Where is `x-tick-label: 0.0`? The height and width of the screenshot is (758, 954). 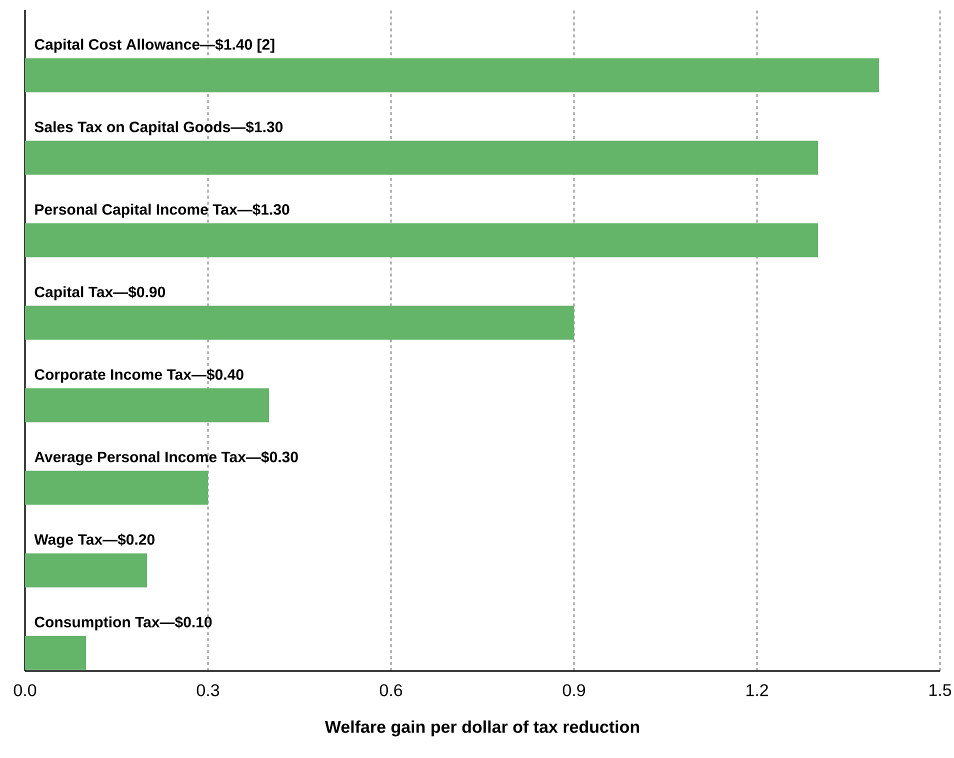 x-tick-label: 0.0 is located at coordinates (25, 690).